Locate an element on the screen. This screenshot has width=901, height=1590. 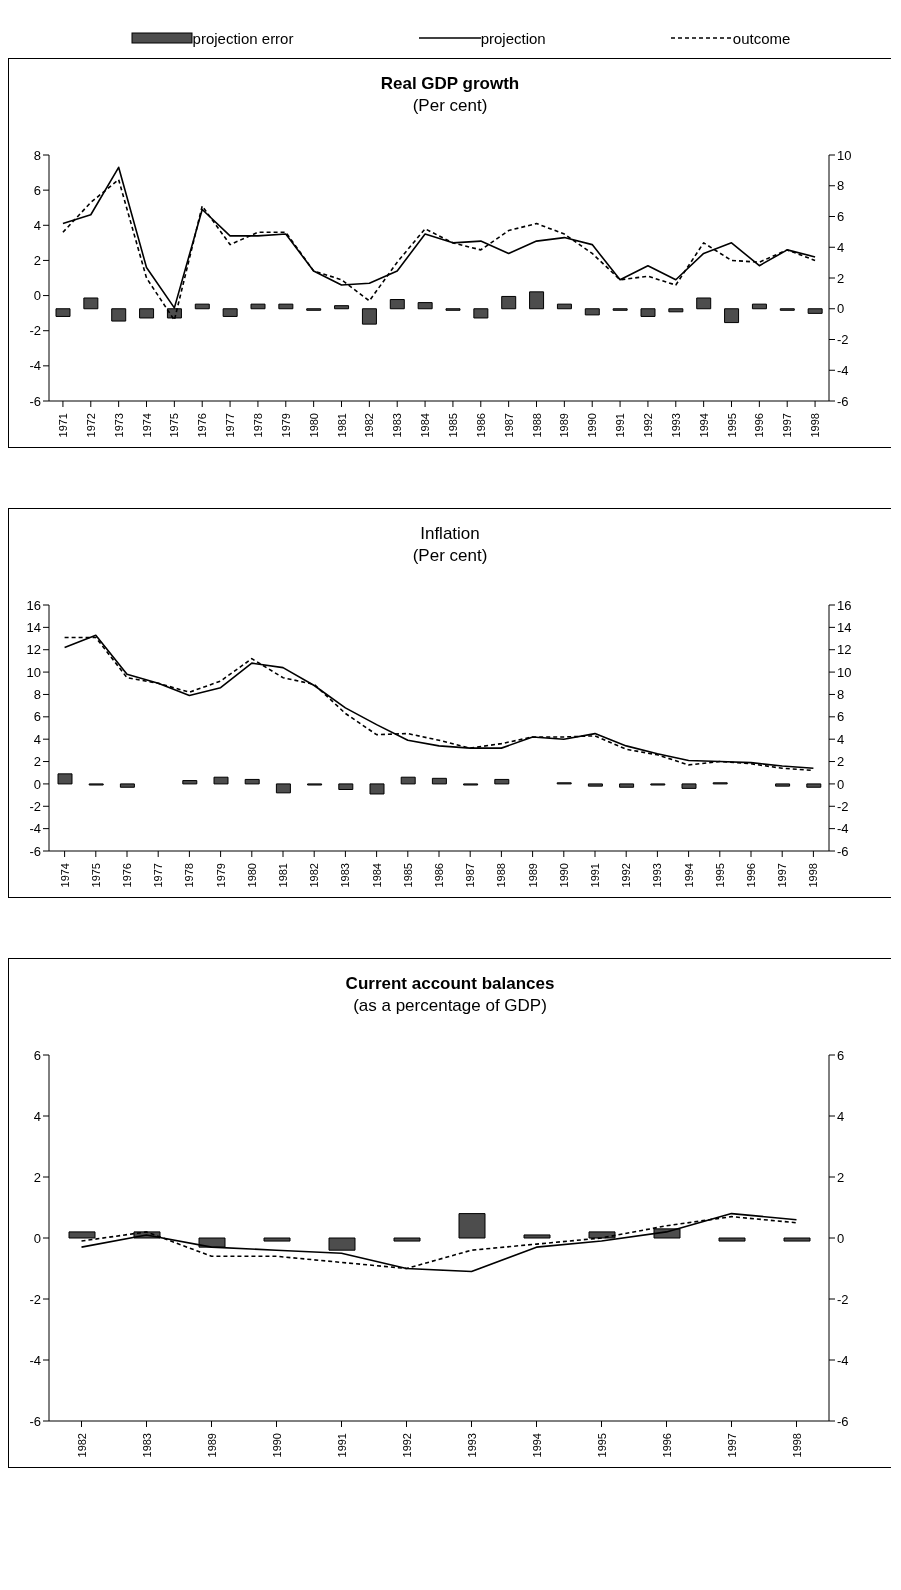
x-tick-label: 1988 is located at coordinates (536, 425).